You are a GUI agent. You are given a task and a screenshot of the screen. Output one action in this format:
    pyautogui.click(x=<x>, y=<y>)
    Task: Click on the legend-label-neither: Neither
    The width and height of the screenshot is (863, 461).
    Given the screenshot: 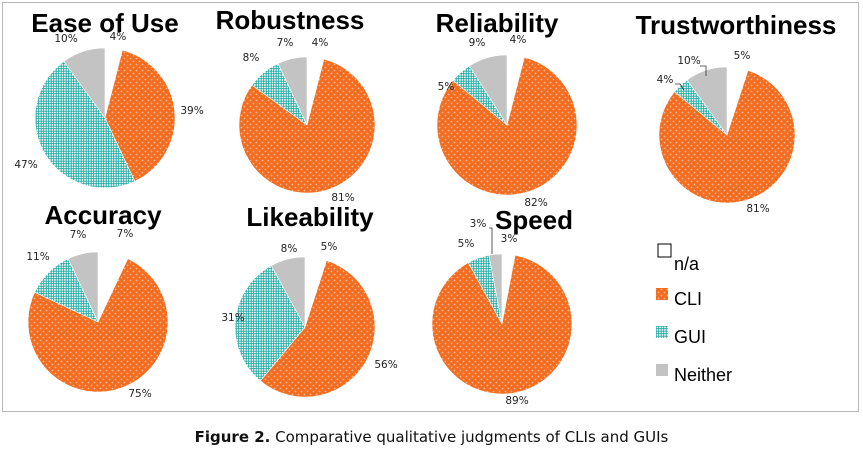 What is the action you would take?
    pyautogui.click(x=703, y=375)
    